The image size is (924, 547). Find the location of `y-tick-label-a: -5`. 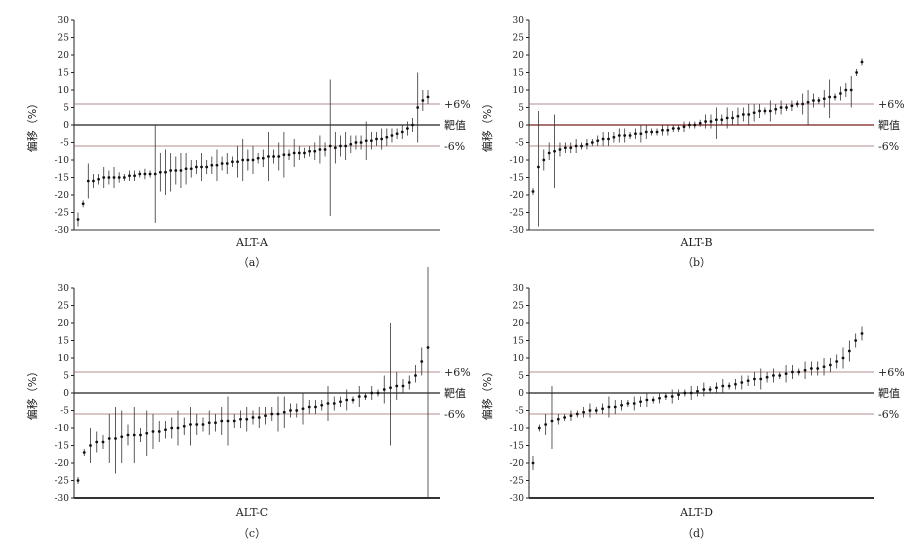

y-tick-label-a: -5 is located at coordinates (64, 144).